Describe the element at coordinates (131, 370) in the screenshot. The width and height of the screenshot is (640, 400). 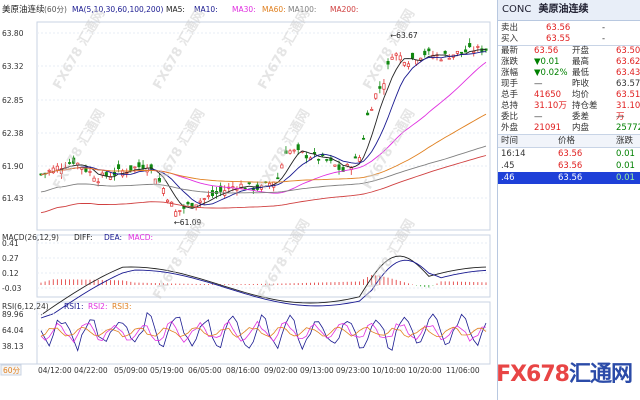
I see `date-tick-label: 05/09:00` at that location.